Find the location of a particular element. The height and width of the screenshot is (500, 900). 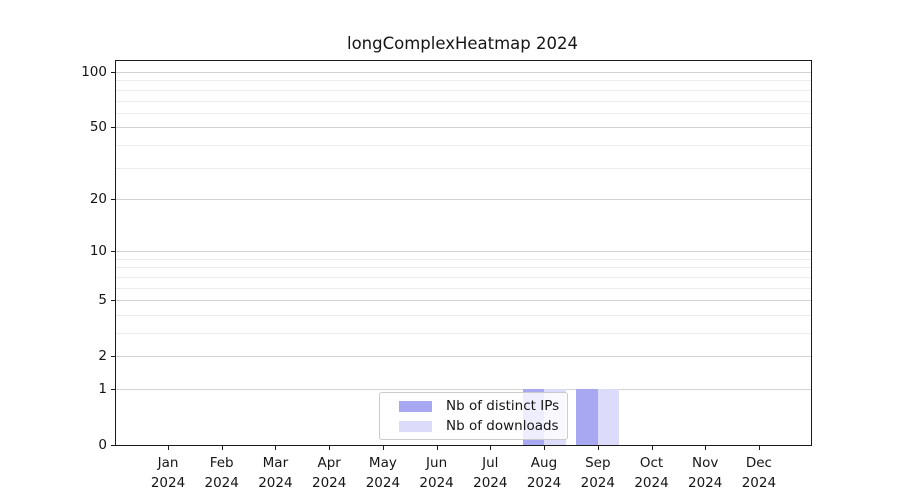

x-tick-month: Jul is located at coordinates (490, 463).